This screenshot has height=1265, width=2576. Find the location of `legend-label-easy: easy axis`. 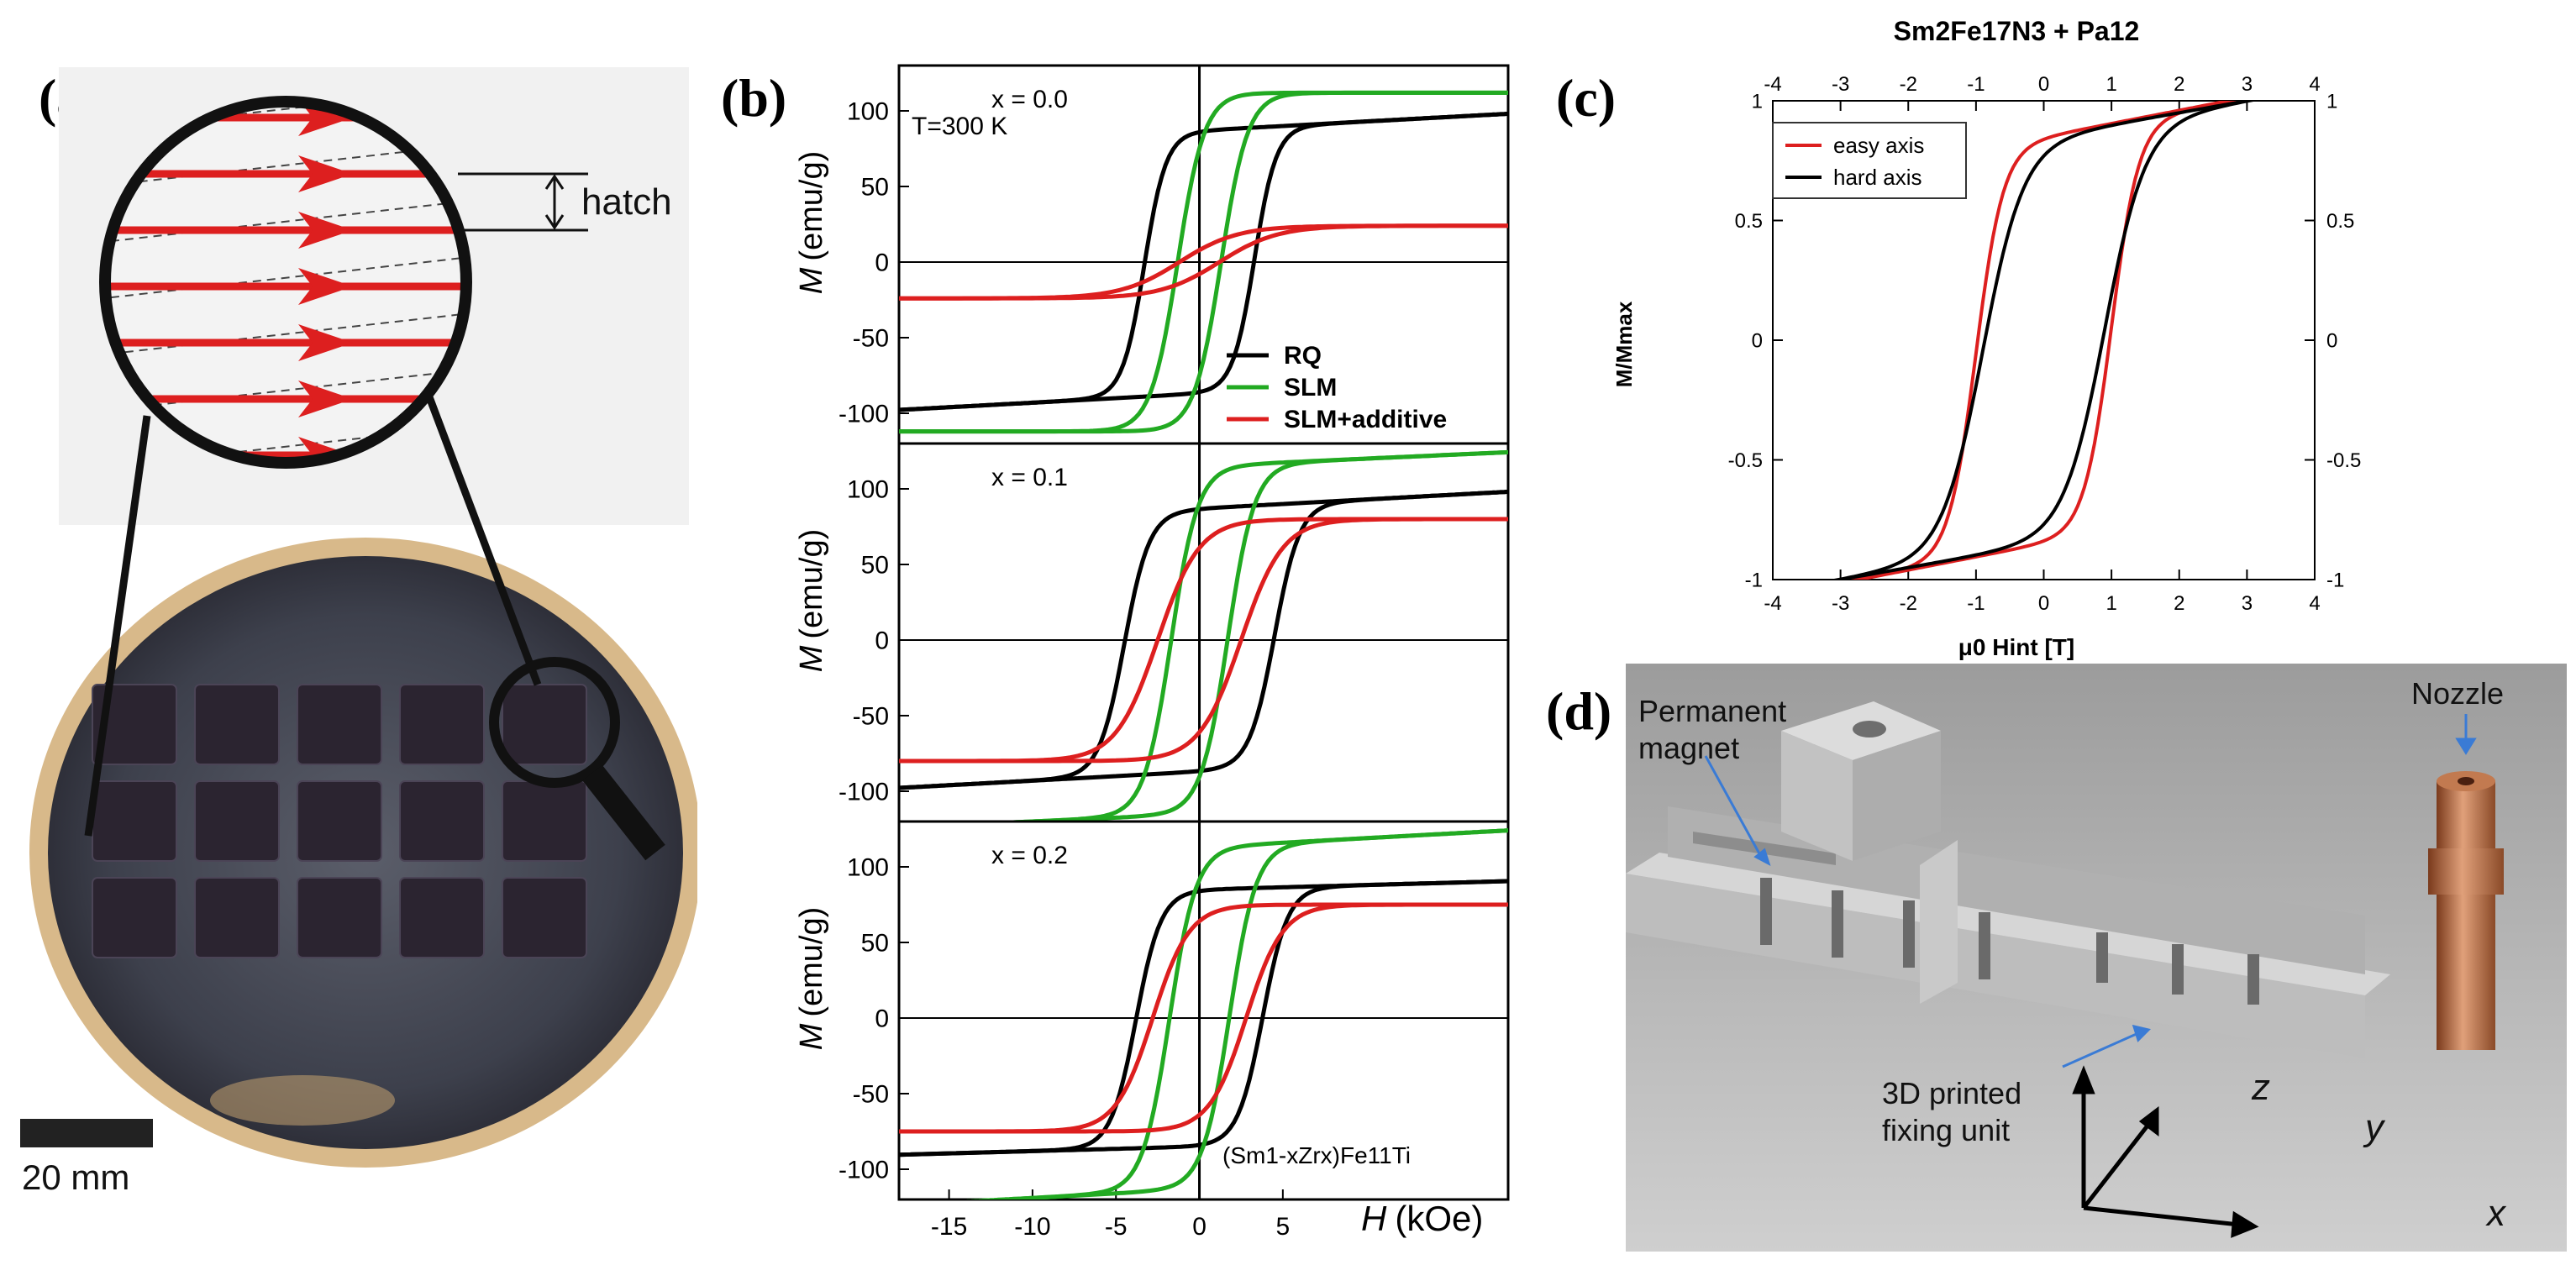

legend-label-easy: easy axis is located at coordinates (1878, 145).